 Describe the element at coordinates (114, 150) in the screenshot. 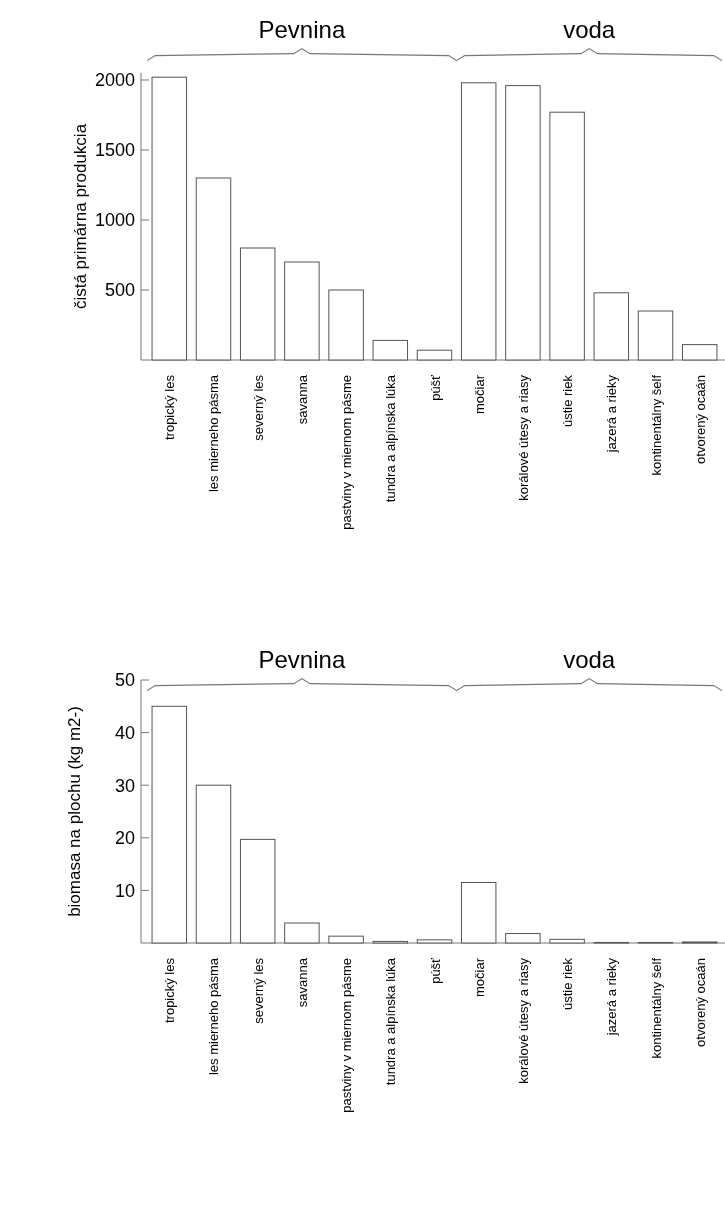

I see `y-tick-label: 1500` at that location.